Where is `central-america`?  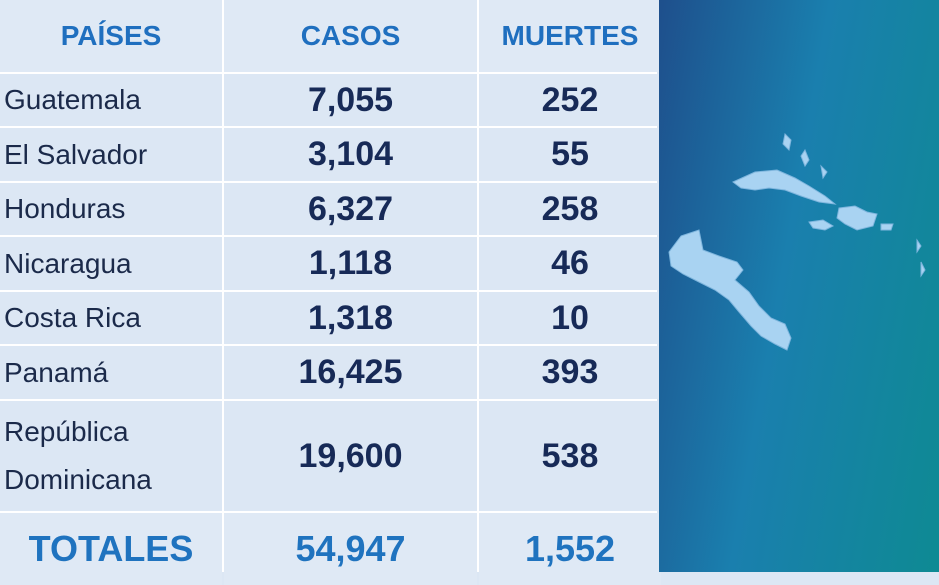 central-america is located at coordinates (730, 290).